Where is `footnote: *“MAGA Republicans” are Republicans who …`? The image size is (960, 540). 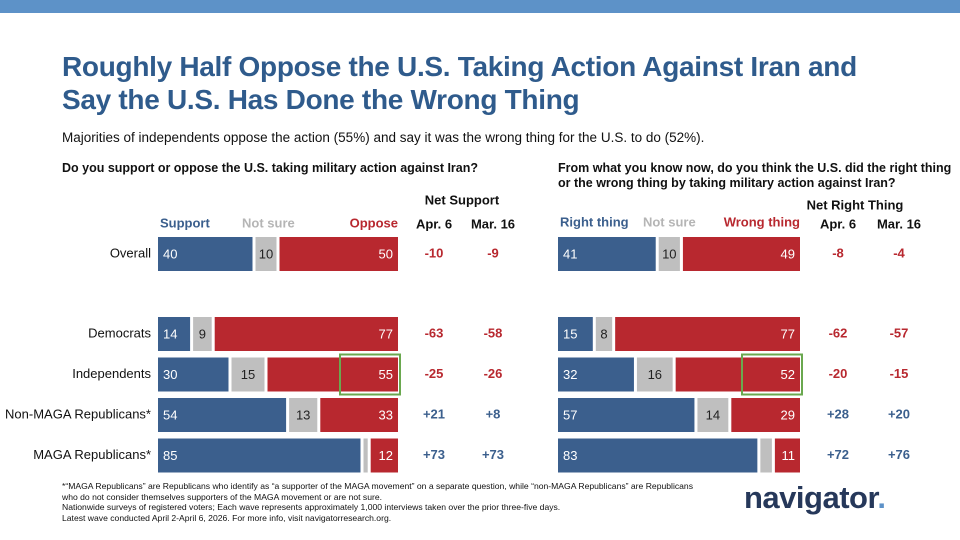
footnote: *“MAGA Republicans” are Republicans who … is located at coordinates (378, 491).